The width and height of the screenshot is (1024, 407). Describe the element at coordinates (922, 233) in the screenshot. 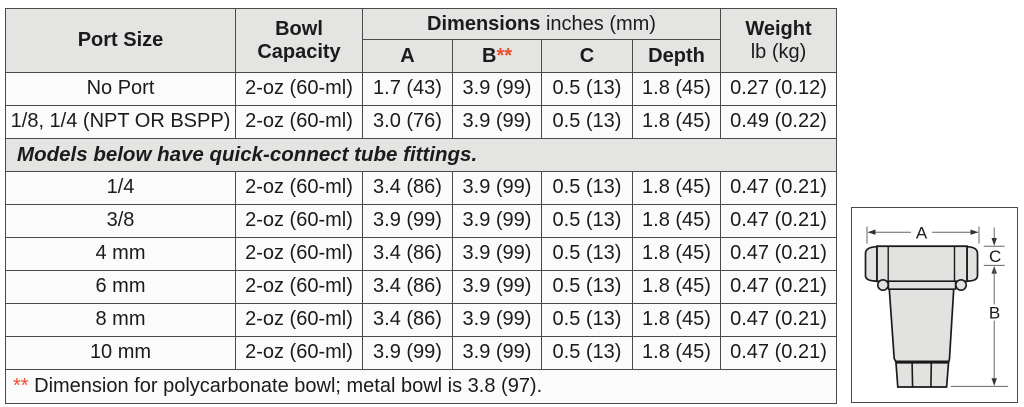

I see `svg-text: A` at that location.